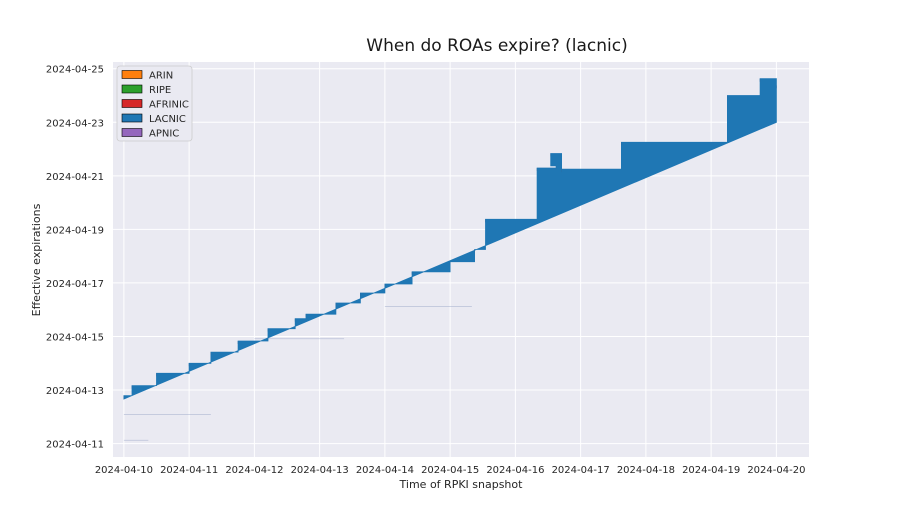 This screenshot has width=900, height=514. What do you see at coordinates (169, 105) in the screenshot?
I see `legend-label: AFRINIC` at bounding box center [169, 105].